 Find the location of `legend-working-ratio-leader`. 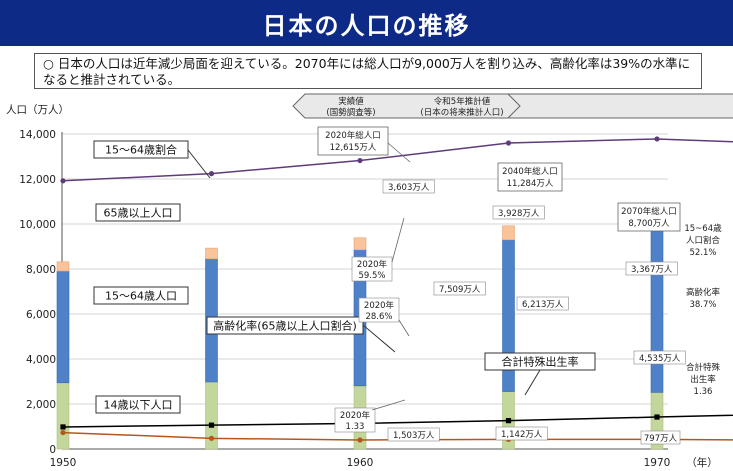

legend-working-ratio-leader is located at coordinates (199, 164).